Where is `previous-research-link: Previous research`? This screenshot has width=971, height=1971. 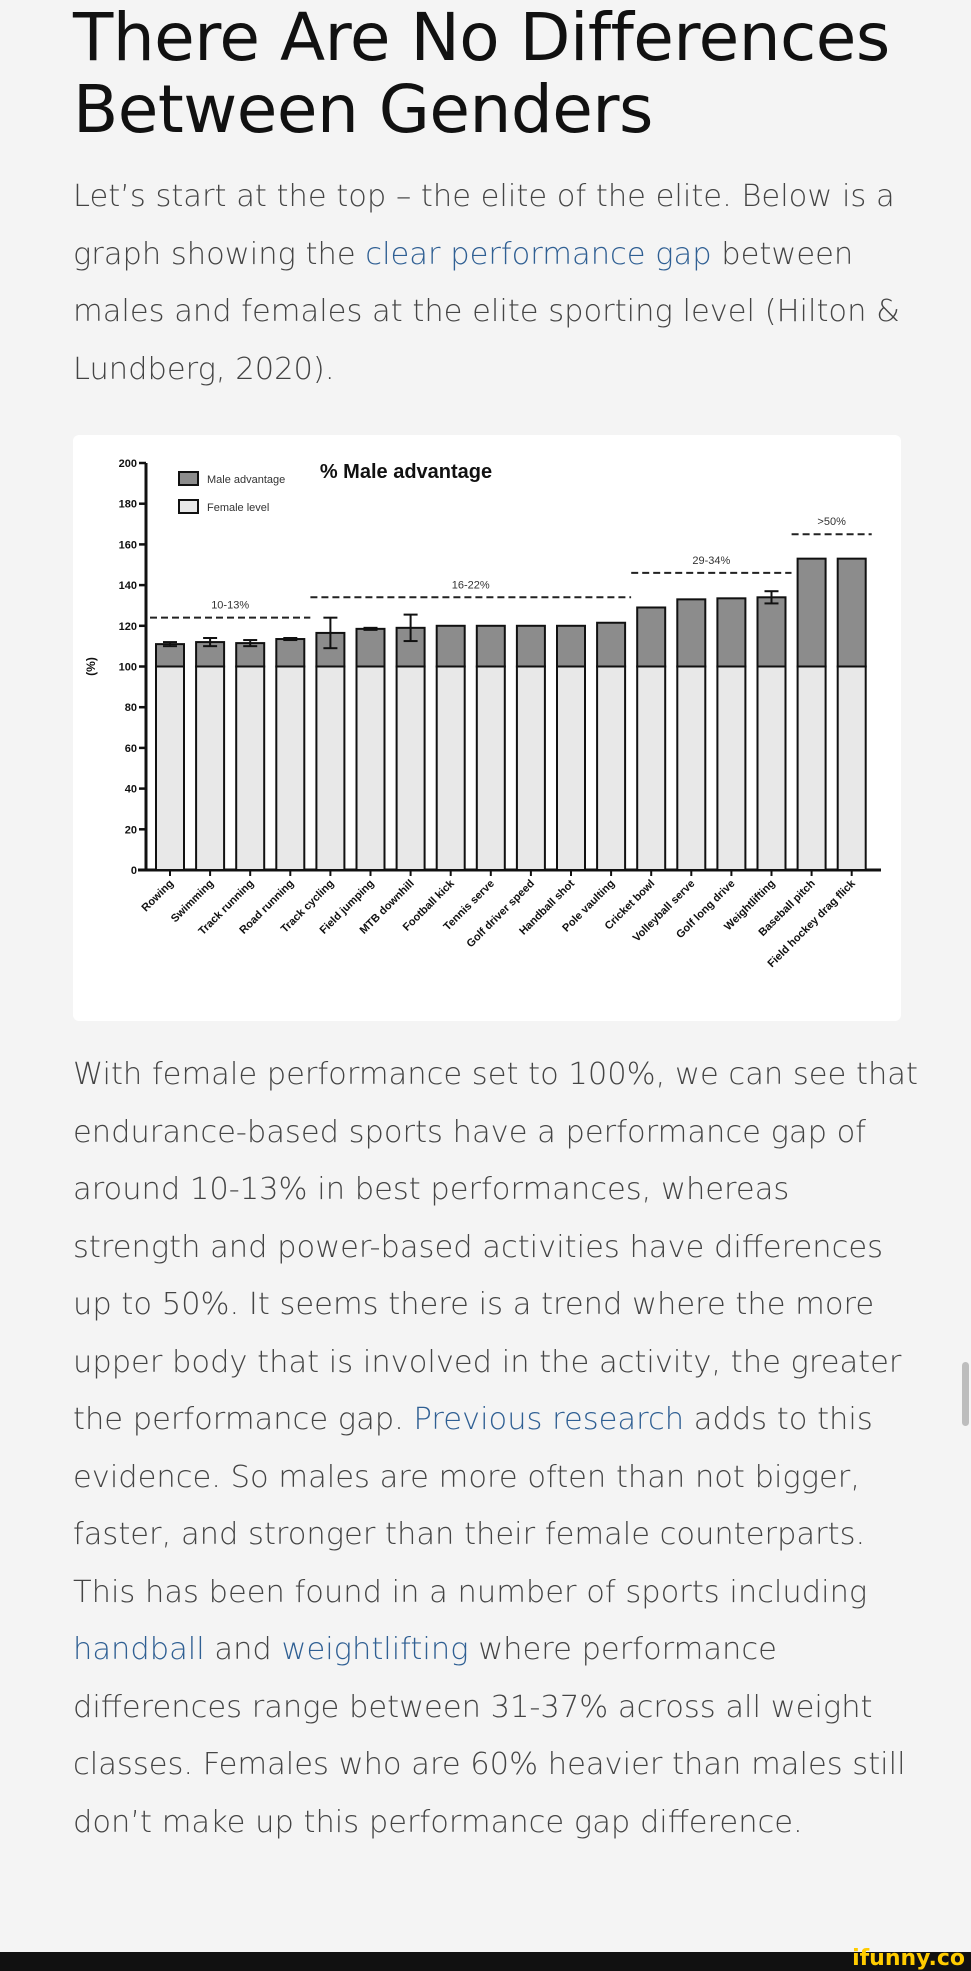
previous-research-link: Previous research is located at coordinates (549, 1419).